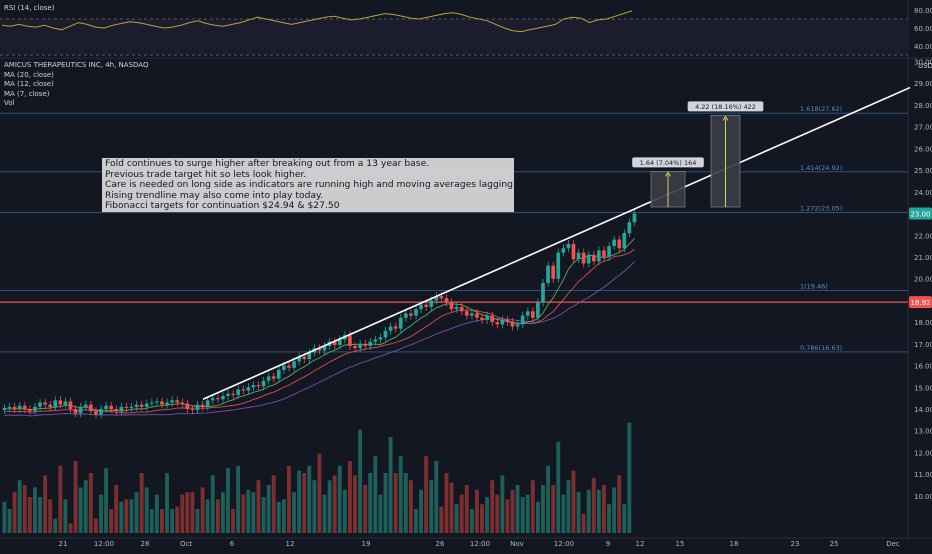  Describe the element at coordinates (821, 208) in the screenshot. I see `fib-level-label: 1.272(23.05)` at that location.